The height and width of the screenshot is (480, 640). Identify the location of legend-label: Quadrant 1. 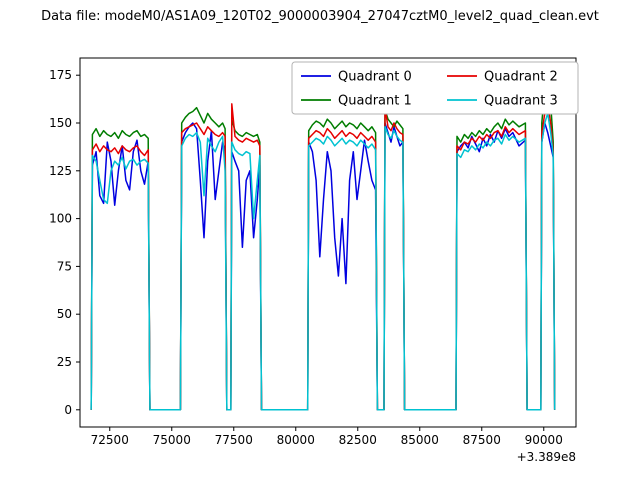
(375, 101).